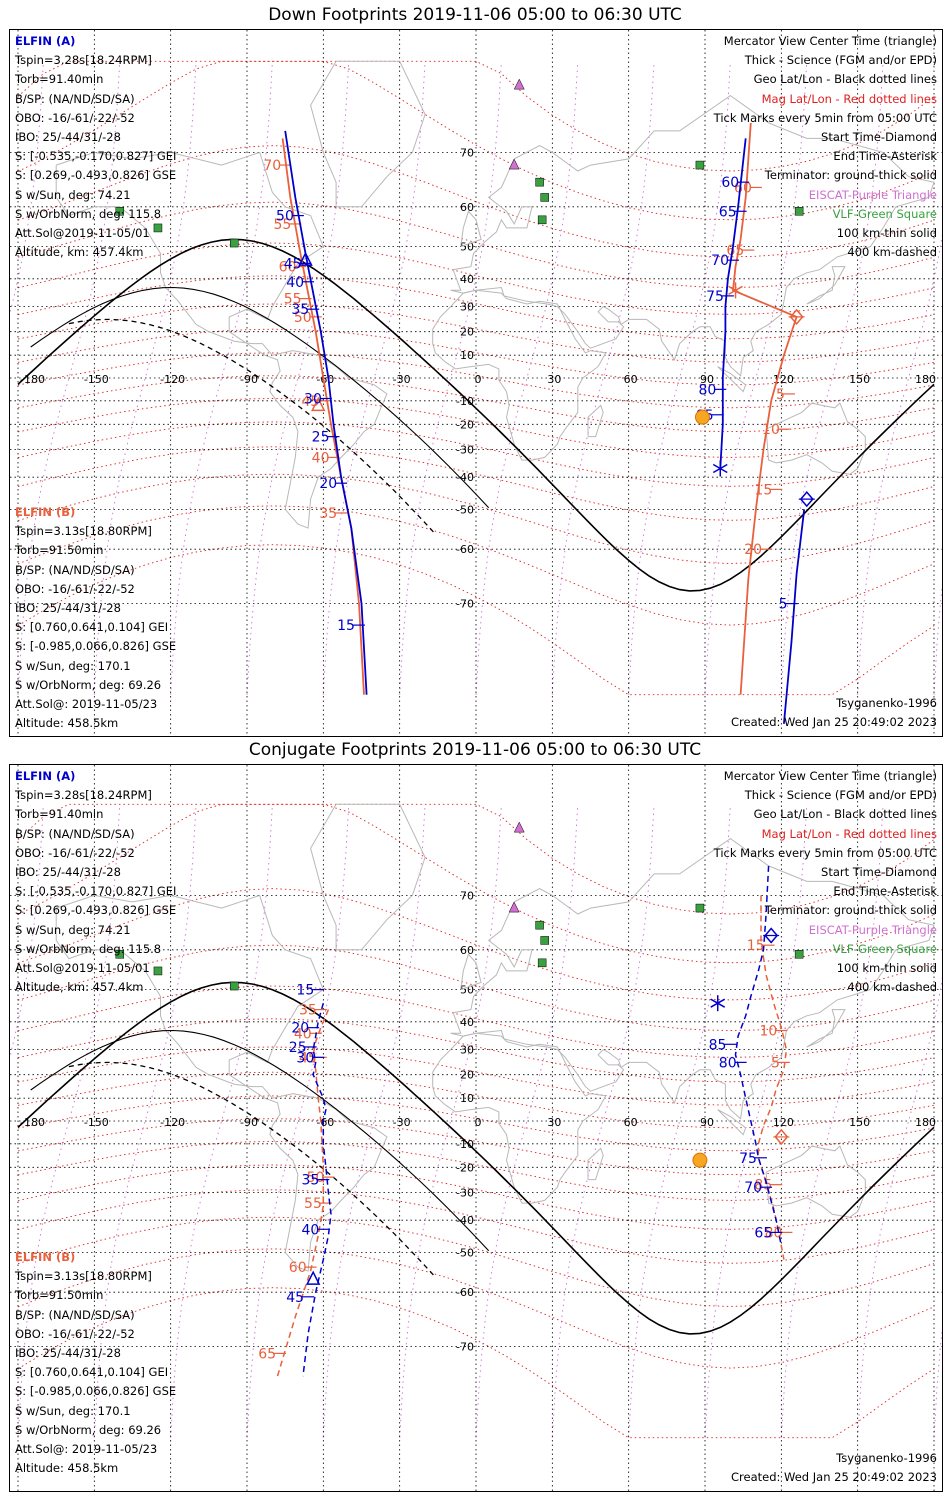 This screenshot has width=950, height=1500. I want to click on terminator-100km, so click(260, 397).